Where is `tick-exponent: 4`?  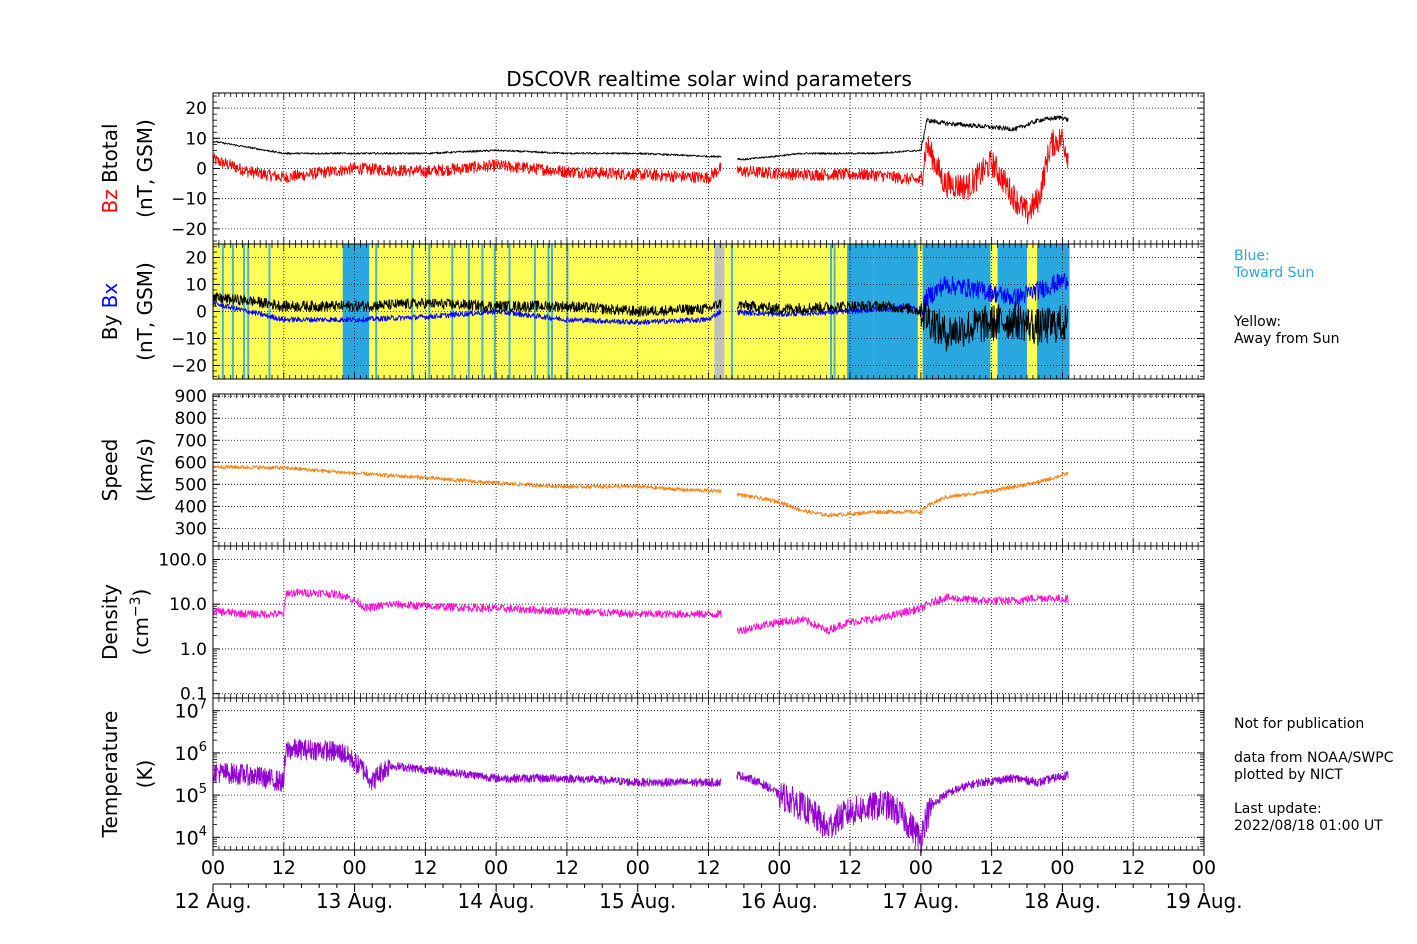 tick-exponent: 4 is located at coordinates (203, 831).